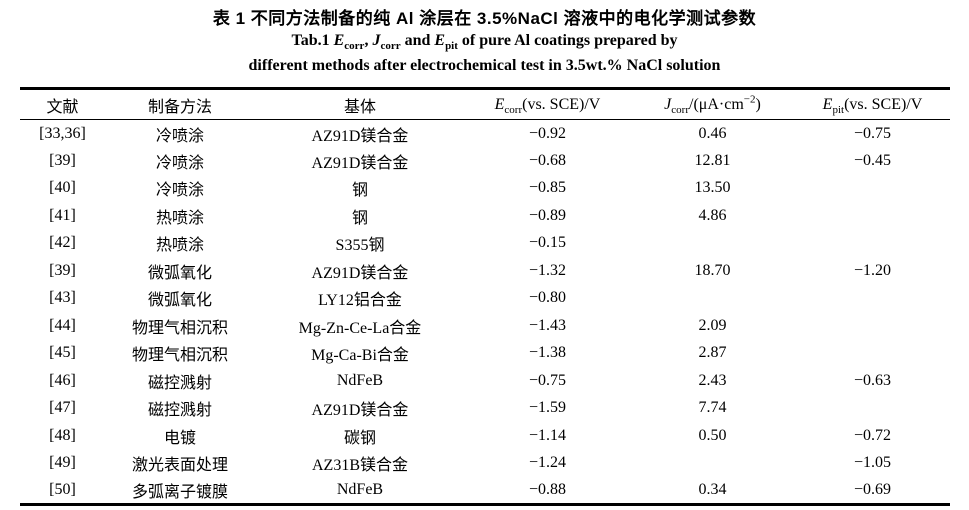 The width and height of the screenshot is (969, 510). Describe the element at coordinates (360, 301) in the screenshot. I see `substrate-cell: LY12铝合金` at that location.